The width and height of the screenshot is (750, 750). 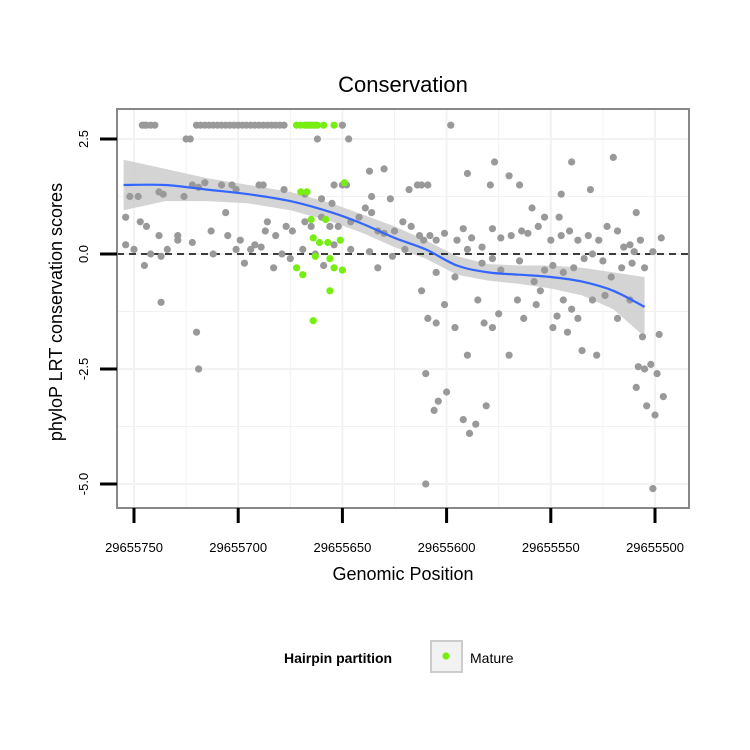 I want to click on y-tick-label: 0.0, so click(x=83, y=254).